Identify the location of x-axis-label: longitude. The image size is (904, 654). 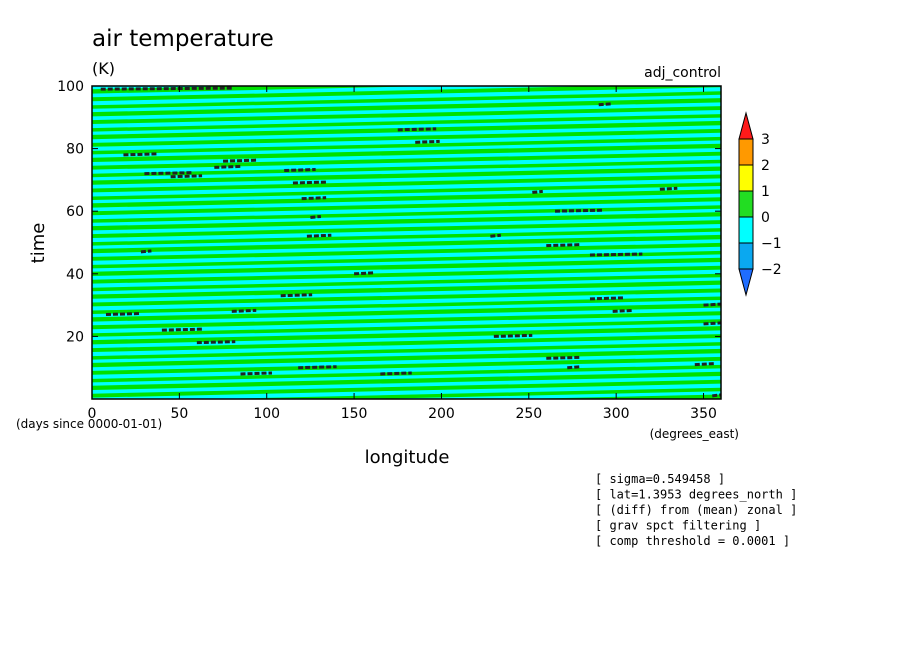
(407, 457).